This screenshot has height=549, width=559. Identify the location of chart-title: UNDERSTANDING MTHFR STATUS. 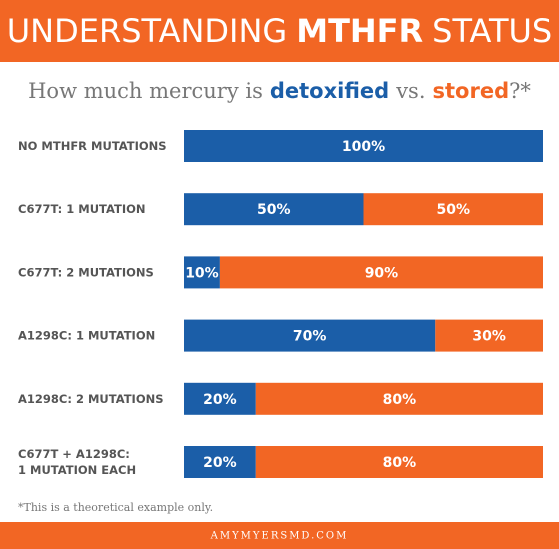
(279, 31).